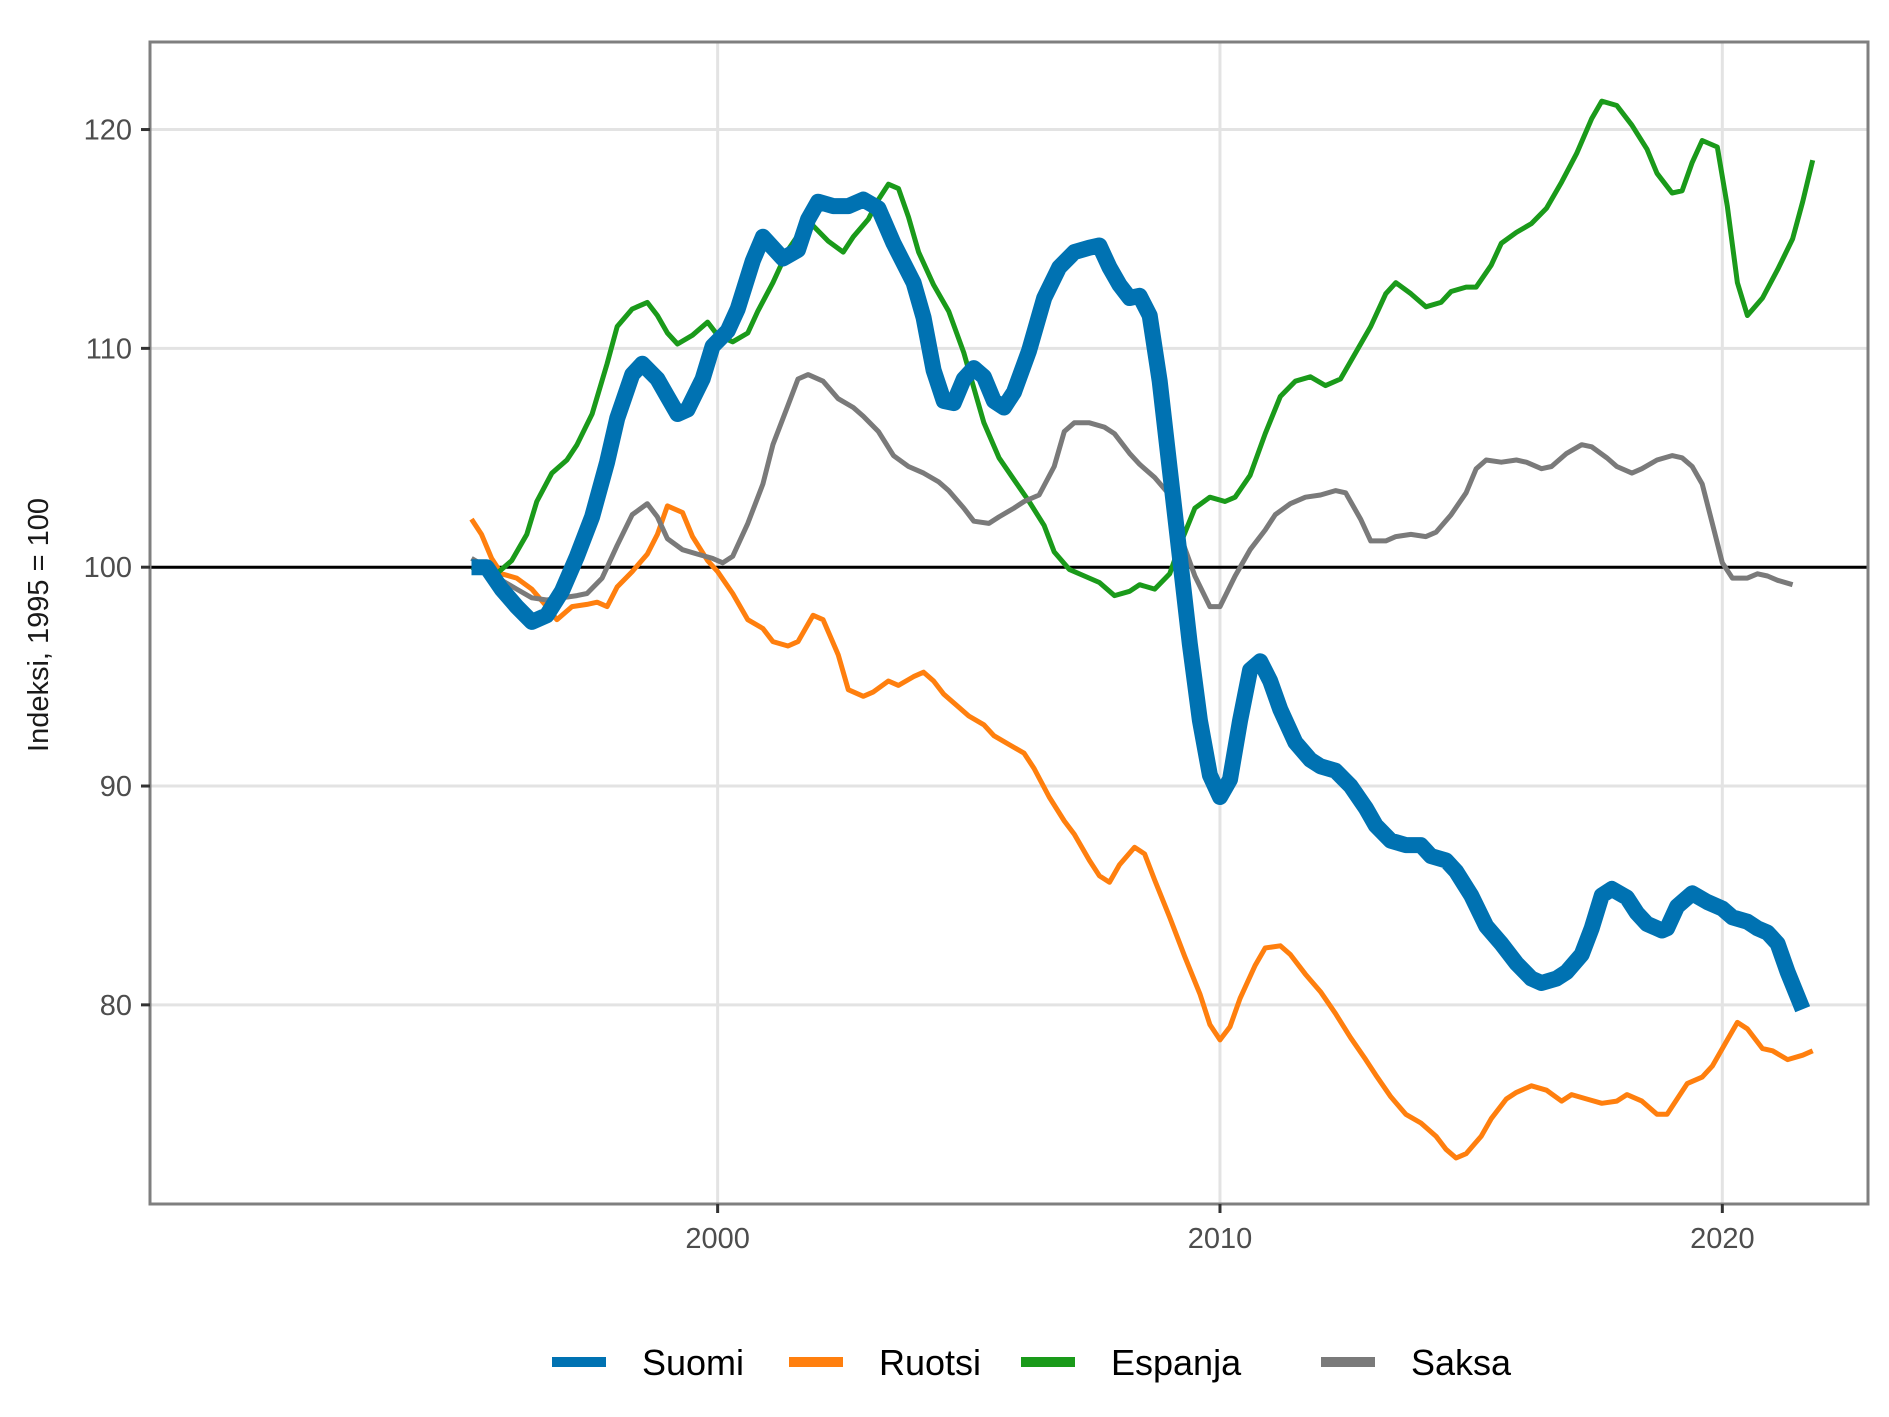 This screenshot has height=1417, width=1889. Describe the element at coordinates (116, 787) in the screenshot. I see `y-tick-label-90: 90` at that location.